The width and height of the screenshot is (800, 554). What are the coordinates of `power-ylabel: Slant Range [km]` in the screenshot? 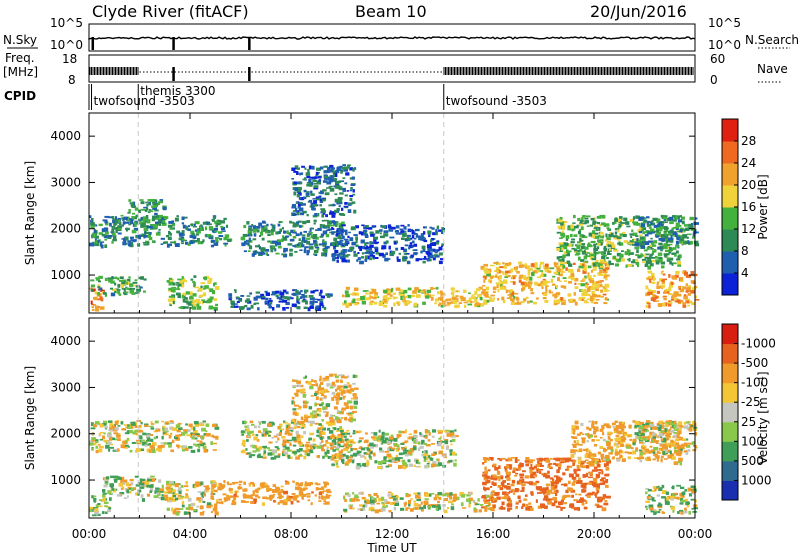 It's located at (30, 213).